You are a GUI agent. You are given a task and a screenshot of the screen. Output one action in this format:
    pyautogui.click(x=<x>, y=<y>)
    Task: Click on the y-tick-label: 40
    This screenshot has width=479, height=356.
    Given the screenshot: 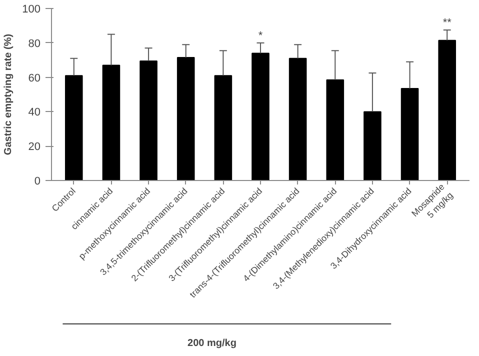 What is the action you would take?
    pyautogui.click(x=34, y=112)
    